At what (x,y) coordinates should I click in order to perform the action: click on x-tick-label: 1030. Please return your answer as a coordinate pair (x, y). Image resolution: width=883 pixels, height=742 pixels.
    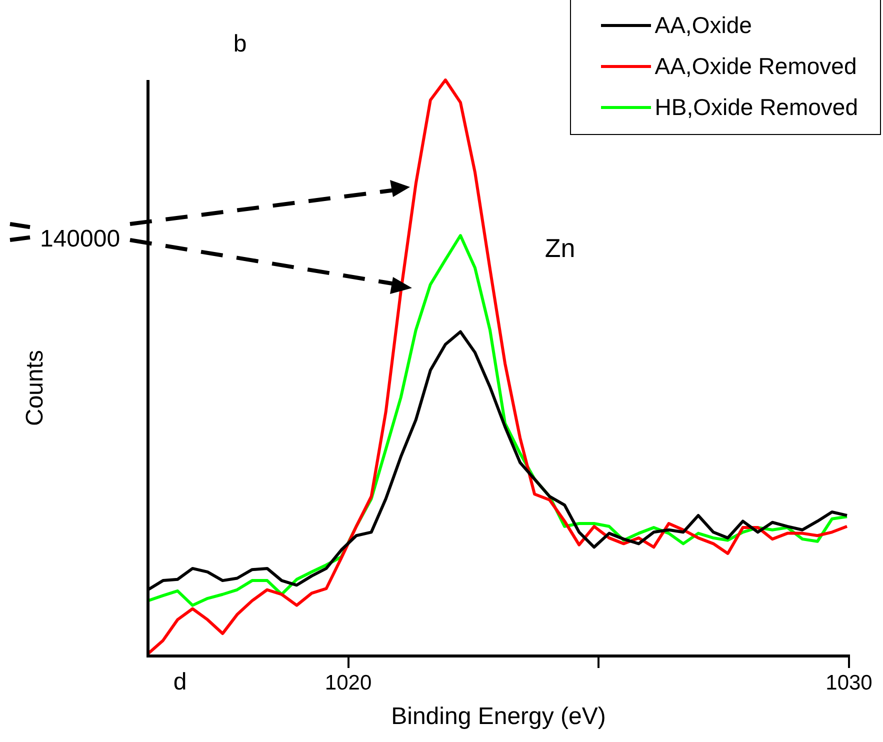
    Looking at the image, I should click on (849, 682).